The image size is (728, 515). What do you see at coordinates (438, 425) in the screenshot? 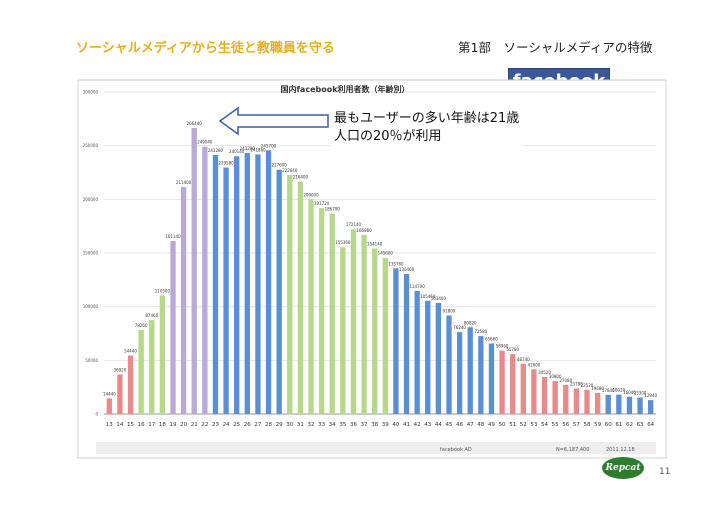
I see `x-tick-label: 44` at bounding box center [438, 425].